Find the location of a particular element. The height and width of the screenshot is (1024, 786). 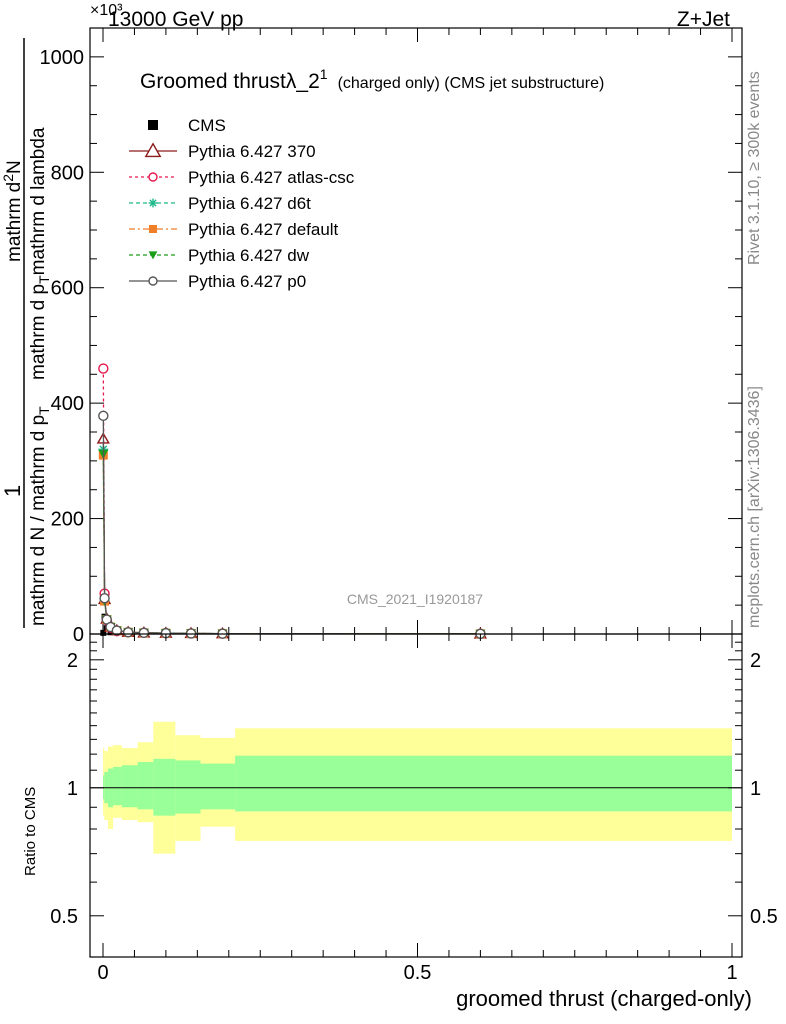

series-pythia-6-427-default is located at coordinates (291, 544).